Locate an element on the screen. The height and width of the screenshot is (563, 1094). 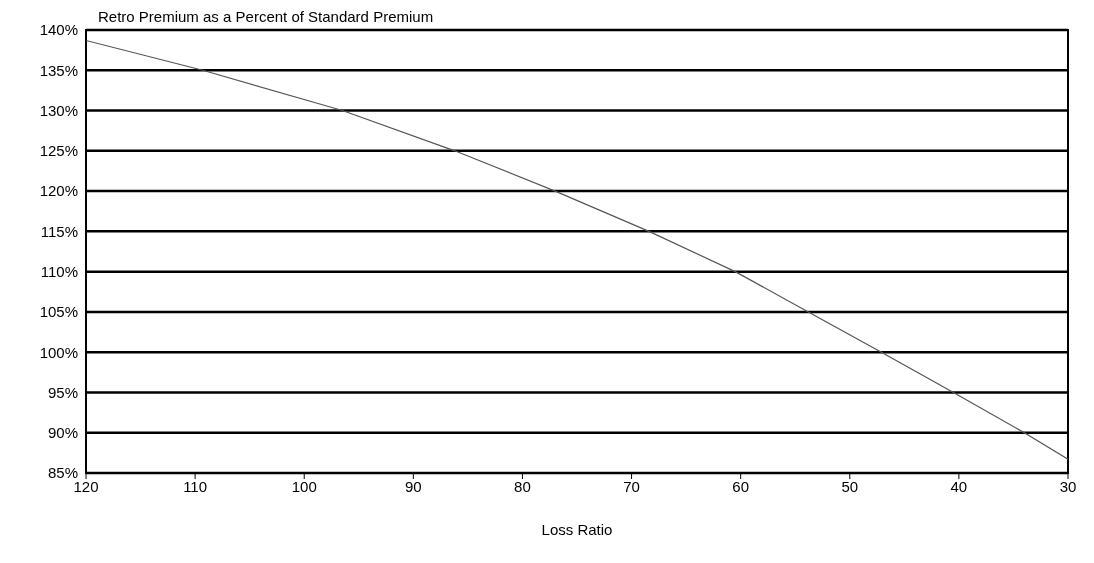
y-tick-label: 125% is located at coordinates (58, 151).